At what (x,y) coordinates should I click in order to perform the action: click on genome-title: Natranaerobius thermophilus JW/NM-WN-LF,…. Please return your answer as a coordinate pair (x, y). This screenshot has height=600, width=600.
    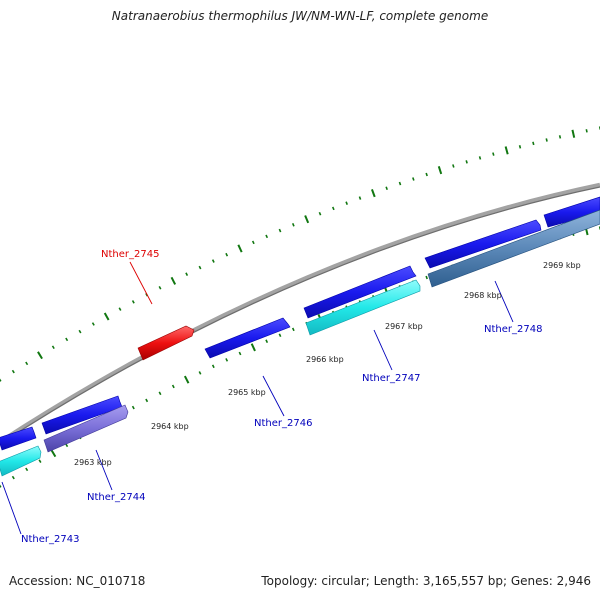
    Looking at the image, I should click on (300, 16).